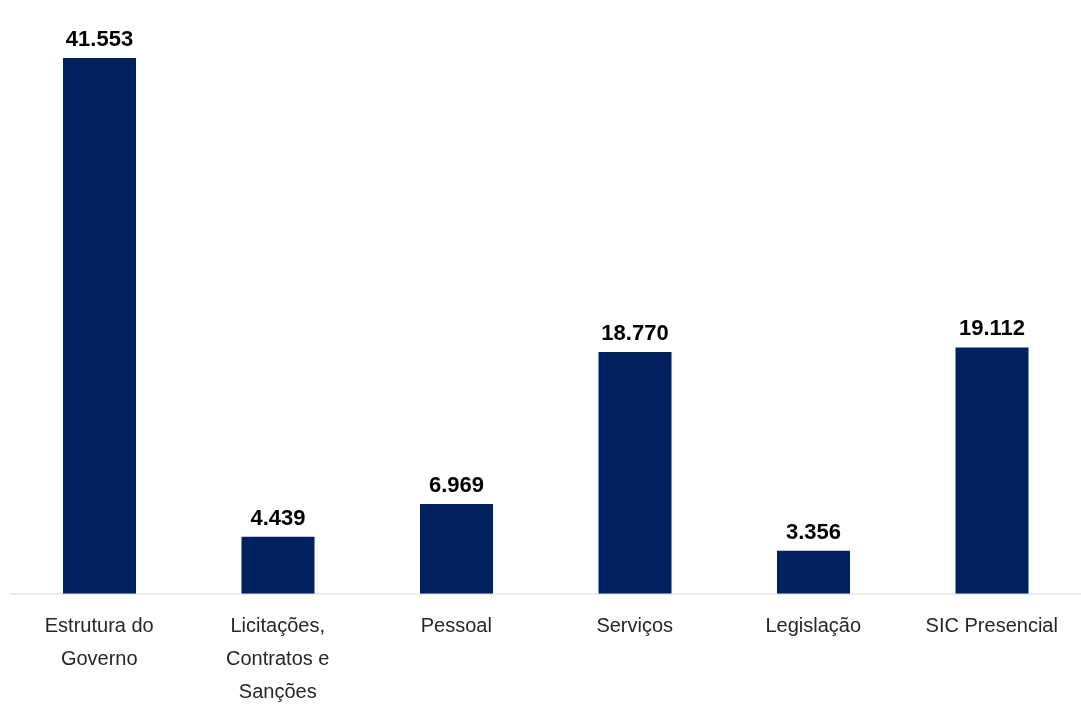  What do you see at coordinates (635, 625) in the screenshot?
I see `x-tick-label: Serviços` at bounding box center [635, 625].